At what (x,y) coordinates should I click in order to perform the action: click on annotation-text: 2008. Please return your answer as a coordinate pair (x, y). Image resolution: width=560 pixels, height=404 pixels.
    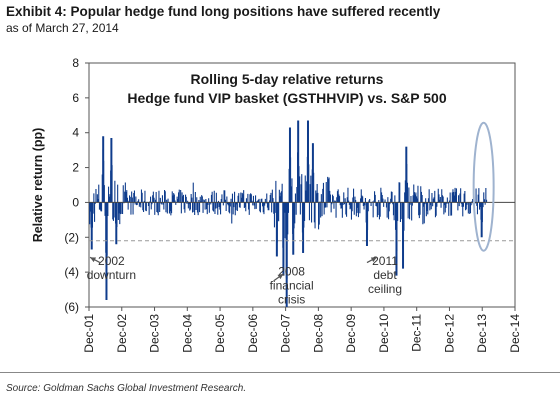
    Looking at the image, I should click on (291, 272).